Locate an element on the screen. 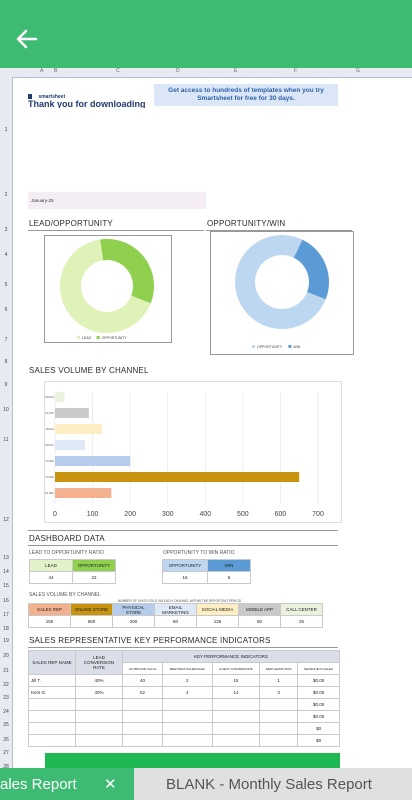  arrow-left-icon is located at coordinates (27, 39).